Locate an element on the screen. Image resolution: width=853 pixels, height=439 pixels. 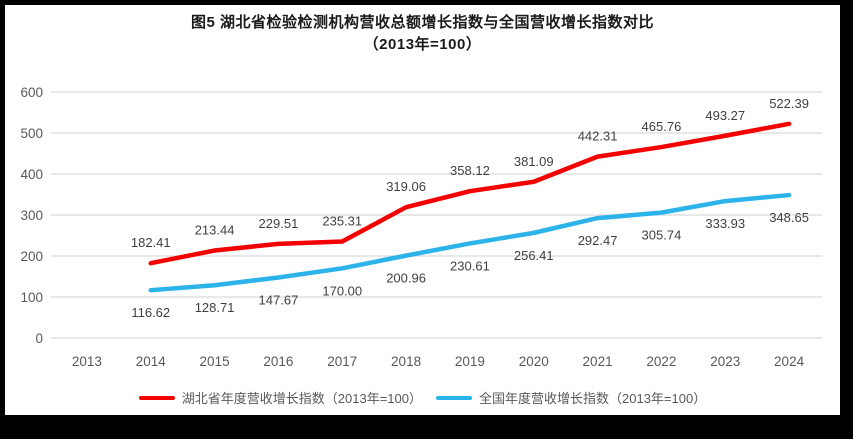
data-label: 348.65 is located at coordinates (789, 217).